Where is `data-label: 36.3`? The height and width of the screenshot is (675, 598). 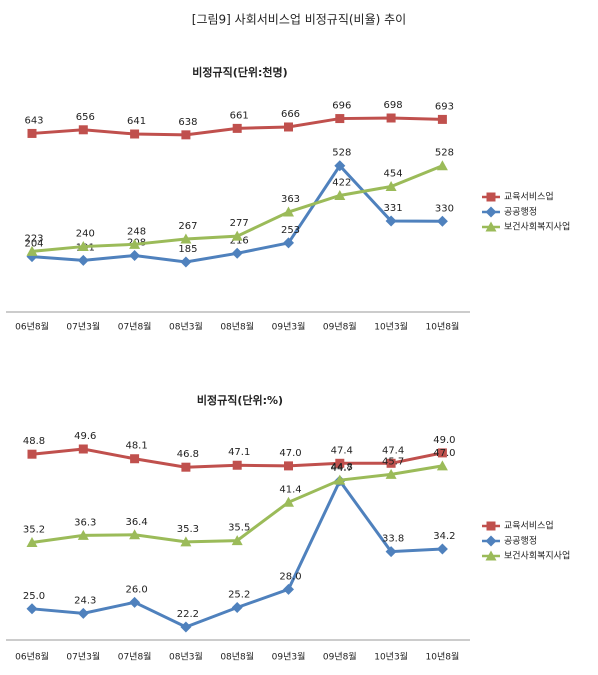
data-label: 36.3 is located at coordinates (85, 522).